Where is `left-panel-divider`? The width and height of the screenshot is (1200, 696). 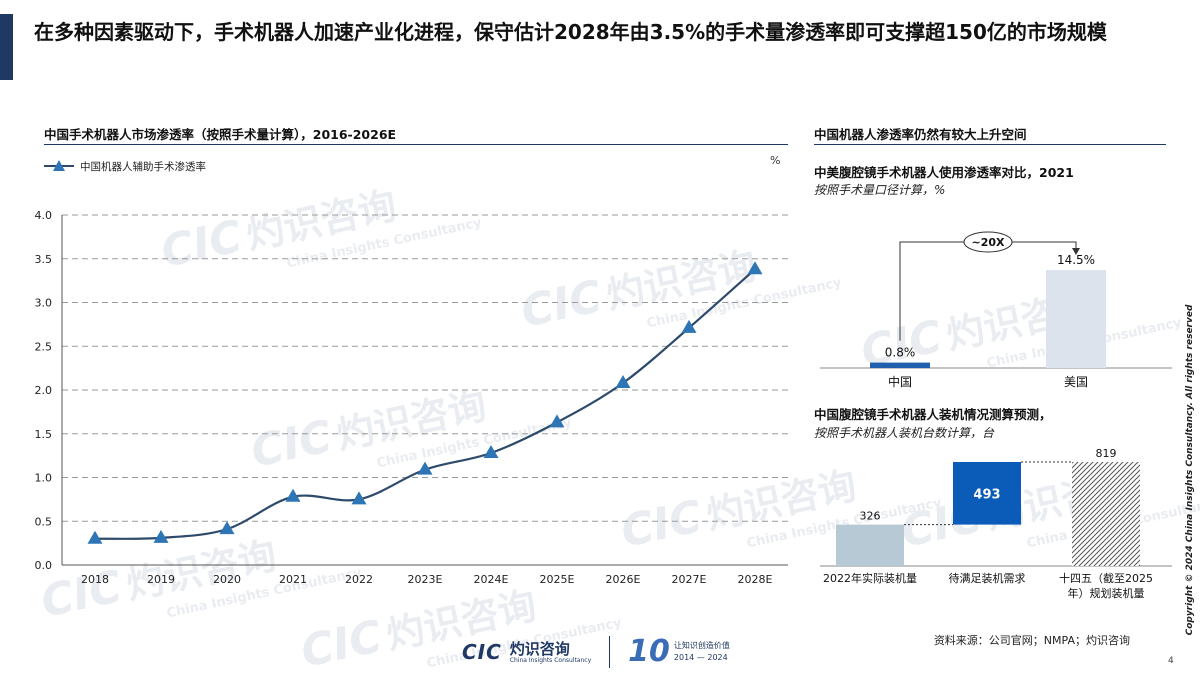 left-panel-divider is located at coordinates (416, 144).